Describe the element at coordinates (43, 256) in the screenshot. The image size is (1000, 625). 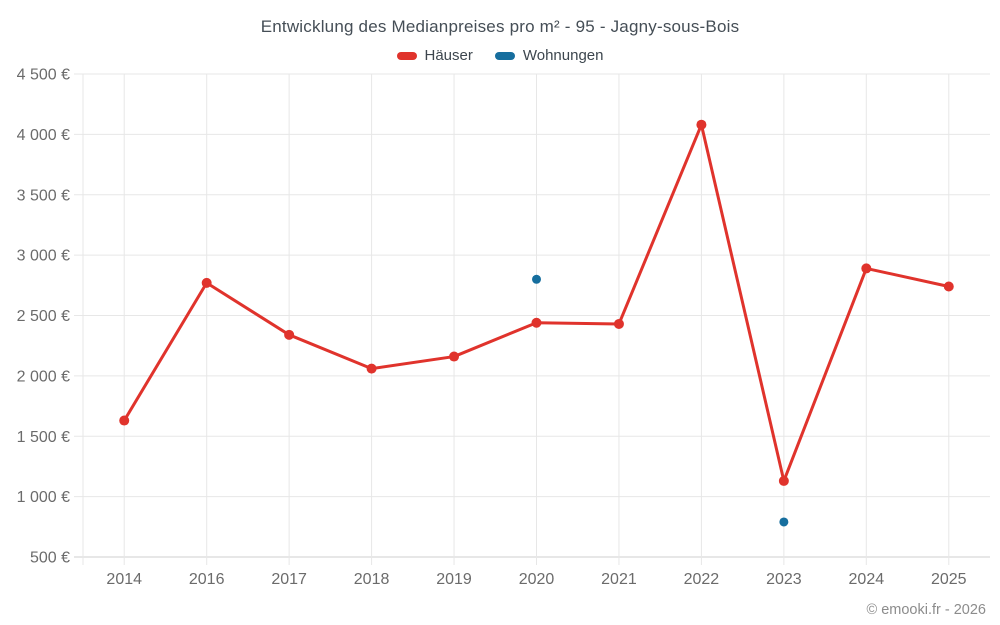
I see `y-axis-label-3000: 3 000 €` at that location.